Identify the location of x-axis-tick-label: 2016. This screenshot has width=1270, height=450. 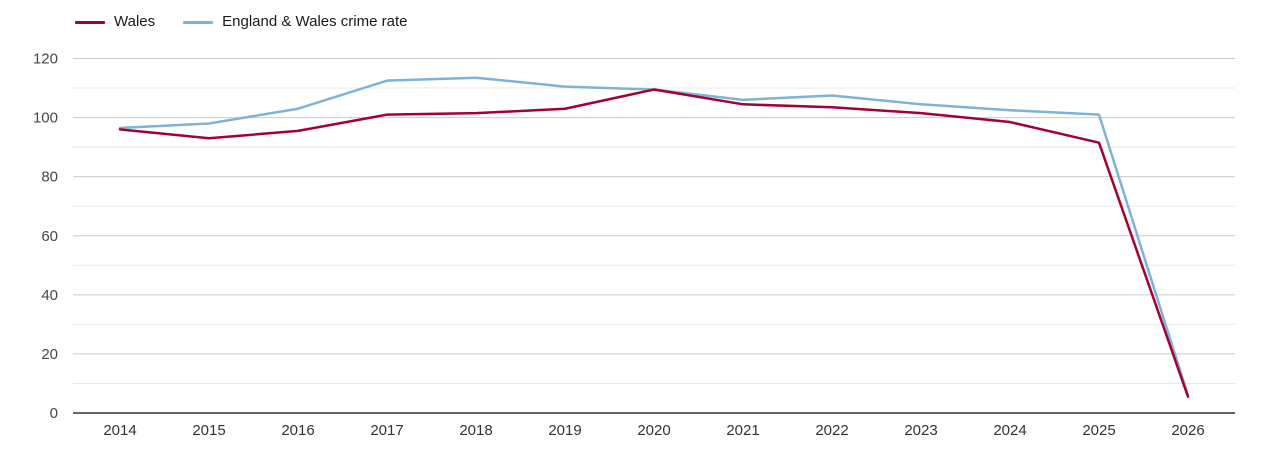
(297, 430).